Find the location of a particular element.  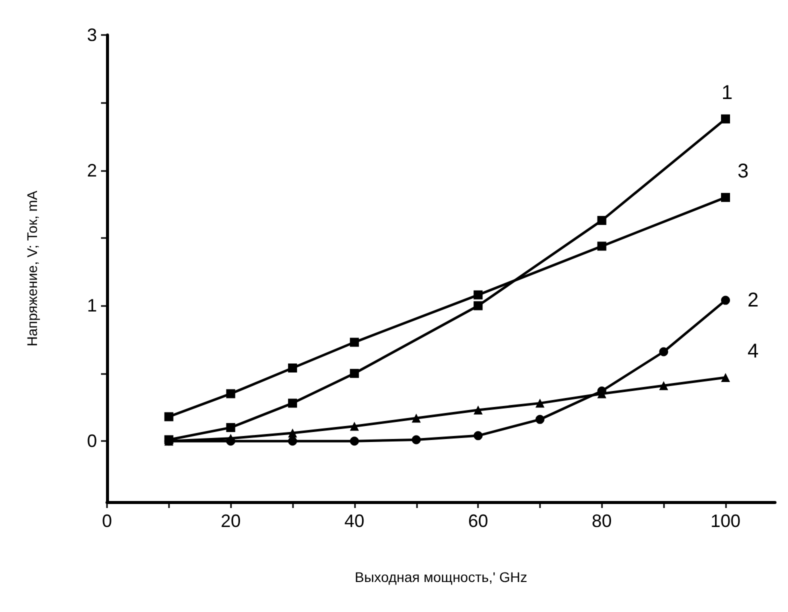

x-tick-label: 40 is located at coordinates (354, 521).